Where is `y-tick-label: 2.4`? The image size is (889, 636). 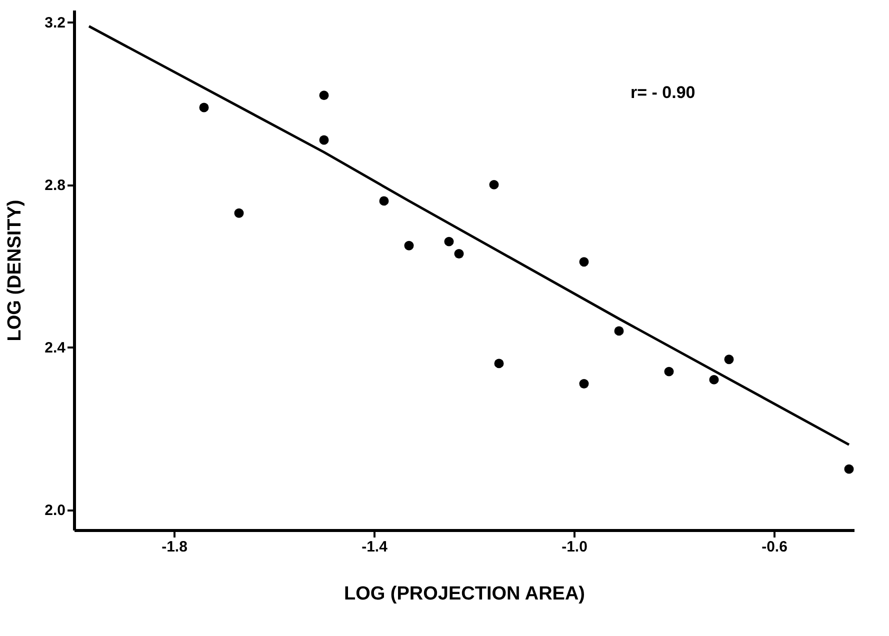
y-tick-label: 2.4 is located at coordinates (55, 348).